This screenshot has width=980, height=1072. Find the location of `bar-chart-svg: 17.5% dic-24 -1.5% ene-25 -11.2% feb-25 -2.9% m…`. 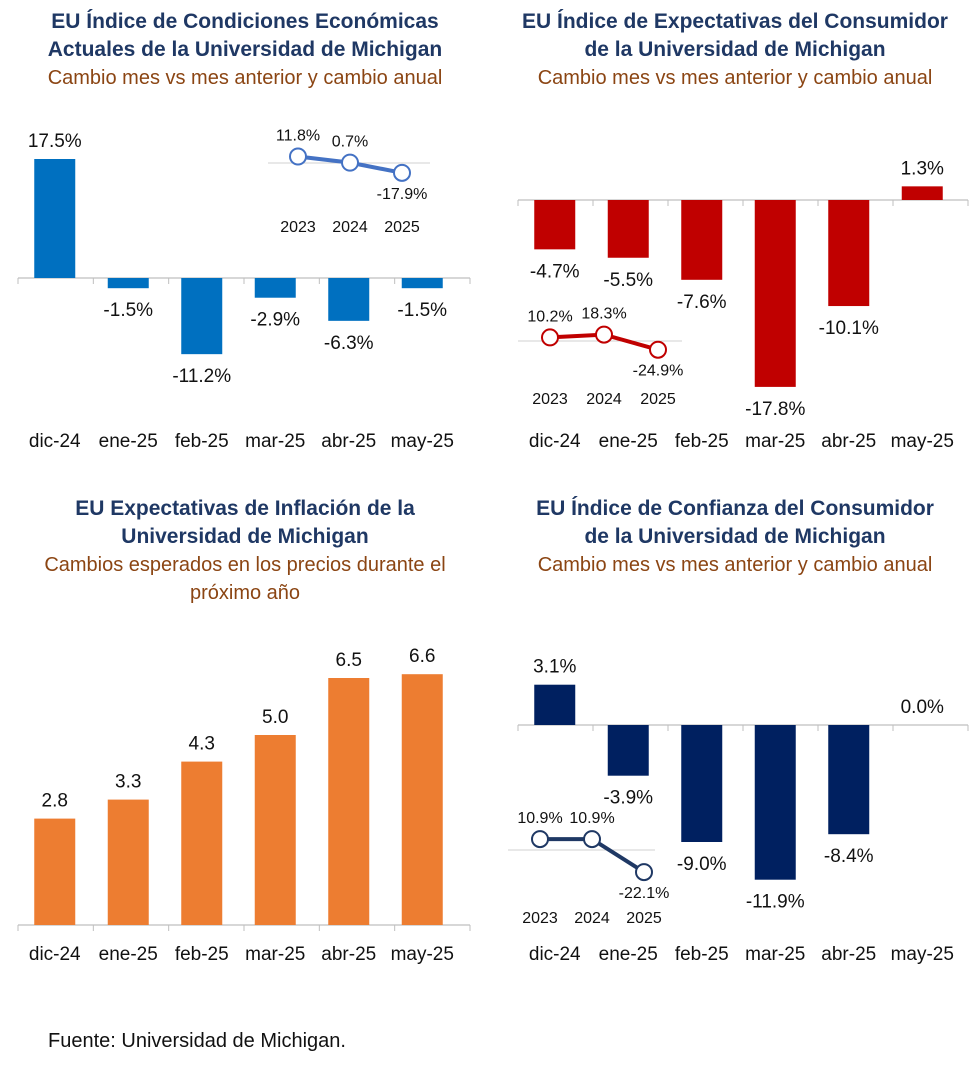

bar-chart-svg: 17.5% dic-24 -1.5% ene-25 -11.2% feb-25 -2.9% m… is located at coordinates (244, 290).